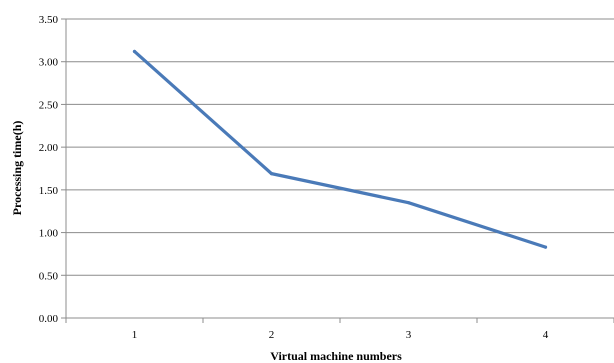 Image resolution: width=614 pixels, height=363 pixels. Describe the element at coordinates (49, 191) in the screenshot. I see `y-tick-label: 1.50` at that location.